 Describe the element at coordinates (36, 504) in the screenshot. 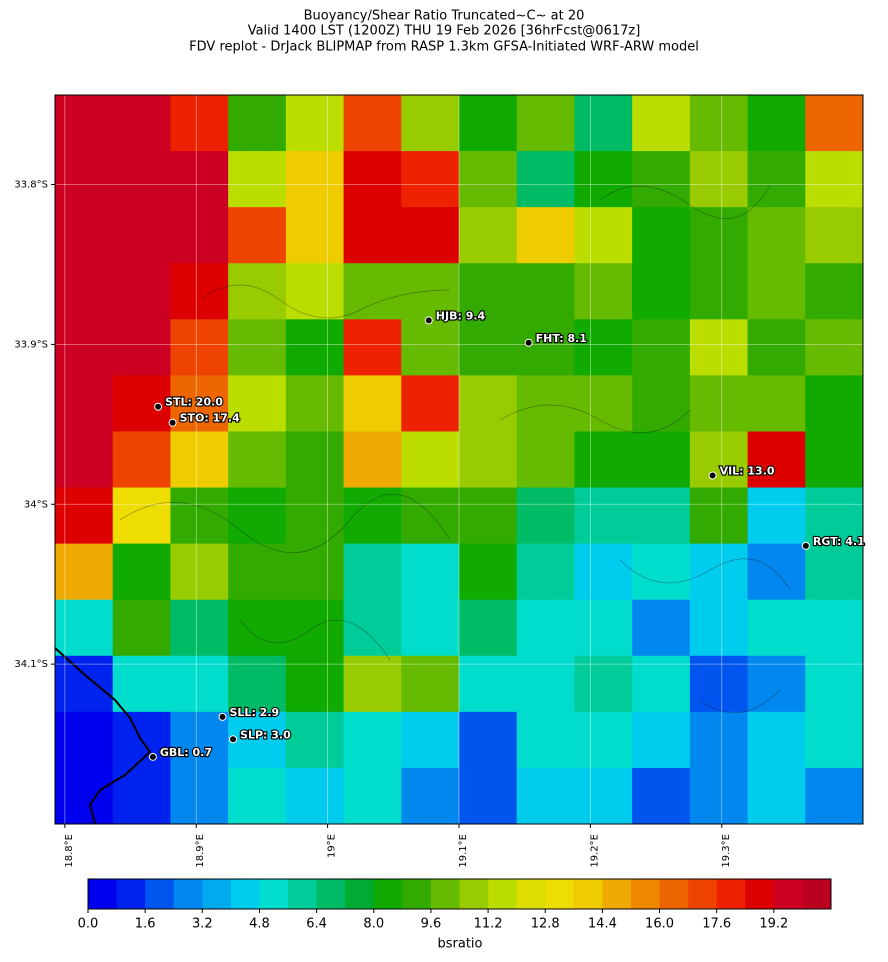

I see `y-tick-label: 34°S` at that location.